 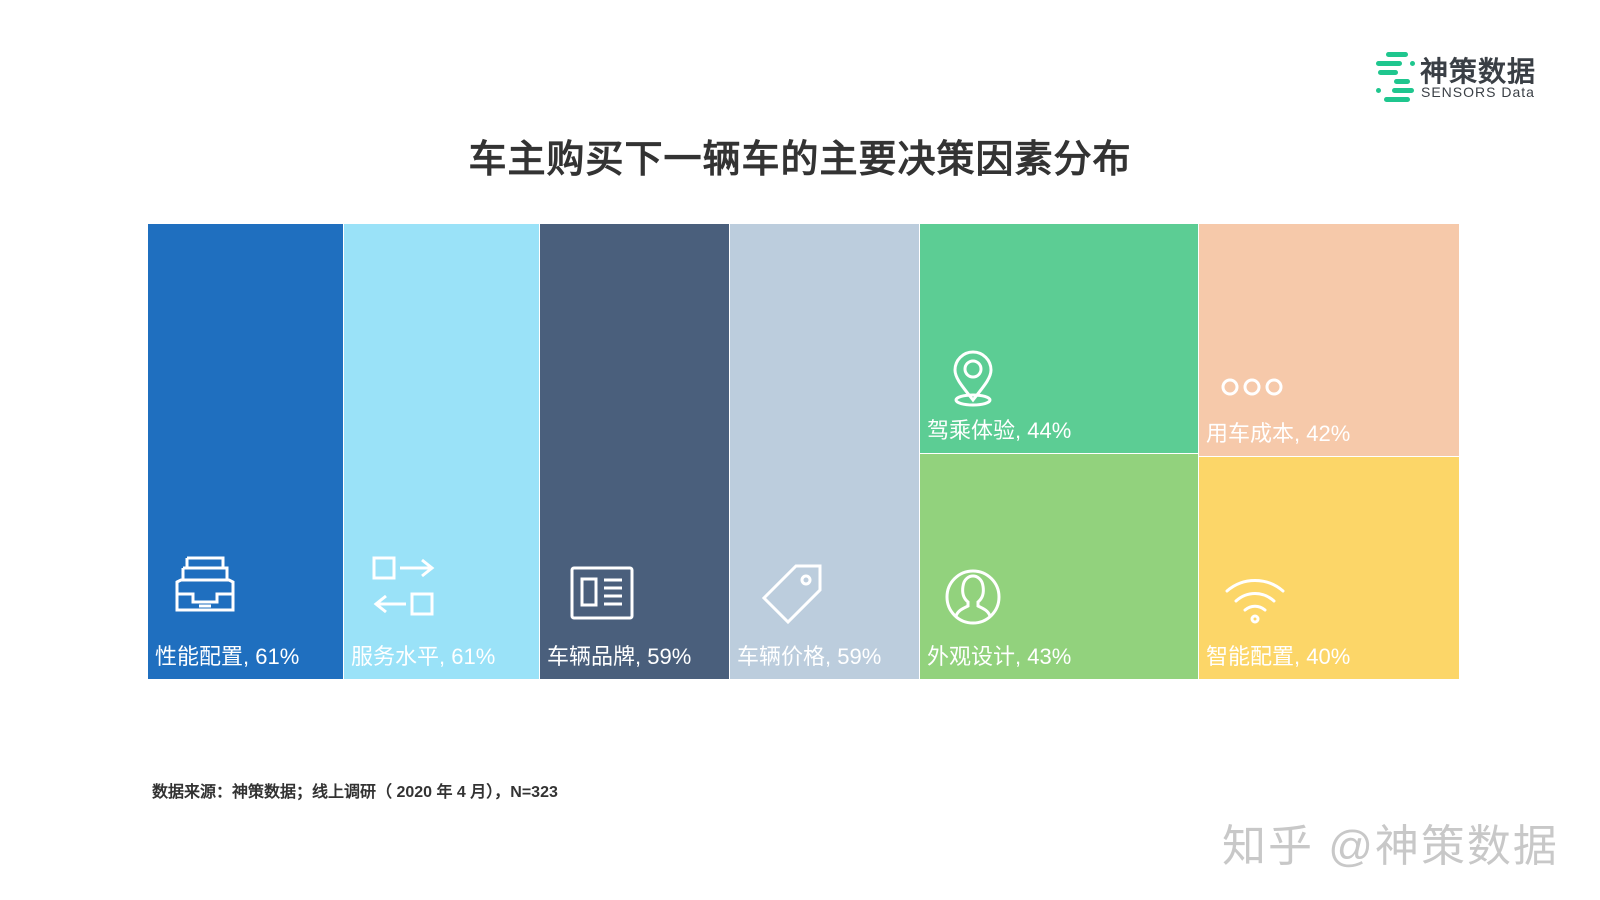 I want to click on location-pin-icon, so click(x=973, y=378).